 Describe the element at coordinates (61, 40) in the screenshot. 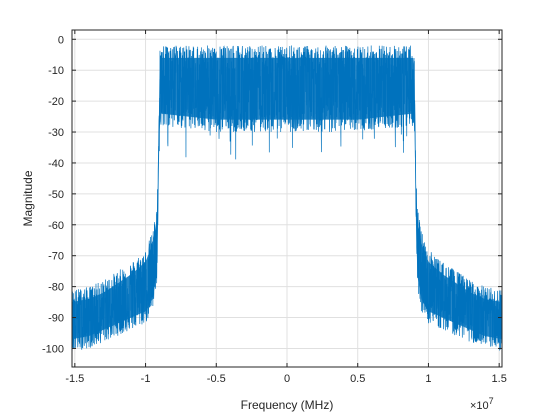

I see `y-tick-label: 0` at that location.